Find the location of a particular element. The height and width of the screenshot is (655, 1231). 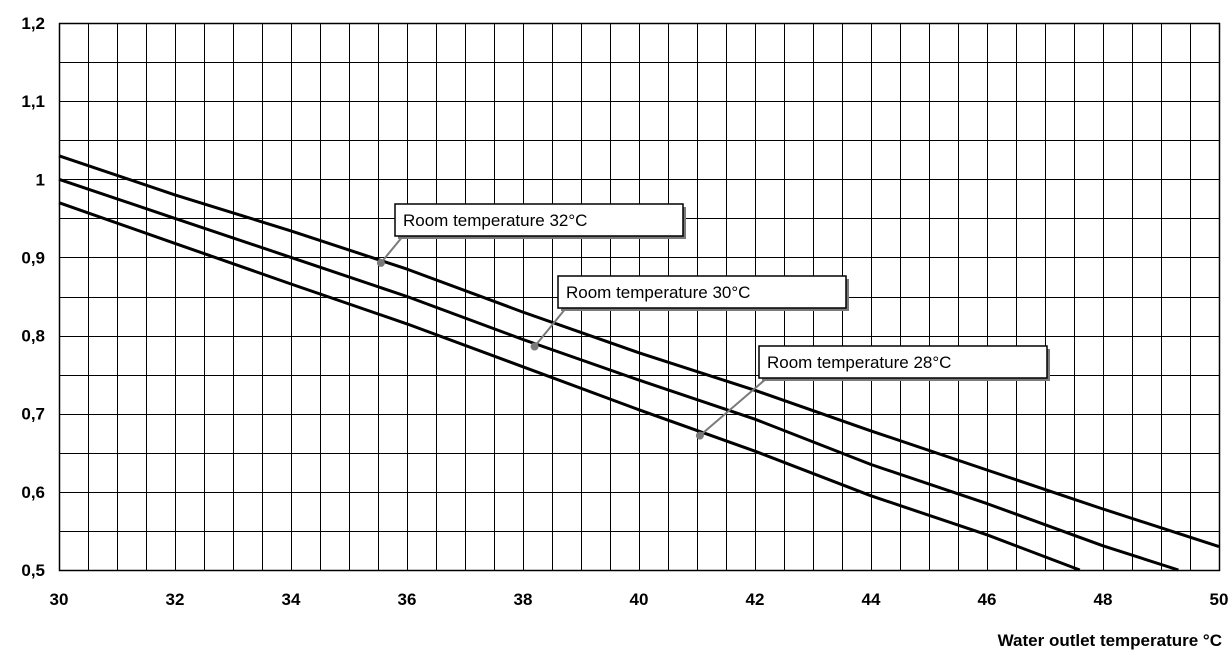

x-tick-label: 40 is located at coordinates (639, 599).